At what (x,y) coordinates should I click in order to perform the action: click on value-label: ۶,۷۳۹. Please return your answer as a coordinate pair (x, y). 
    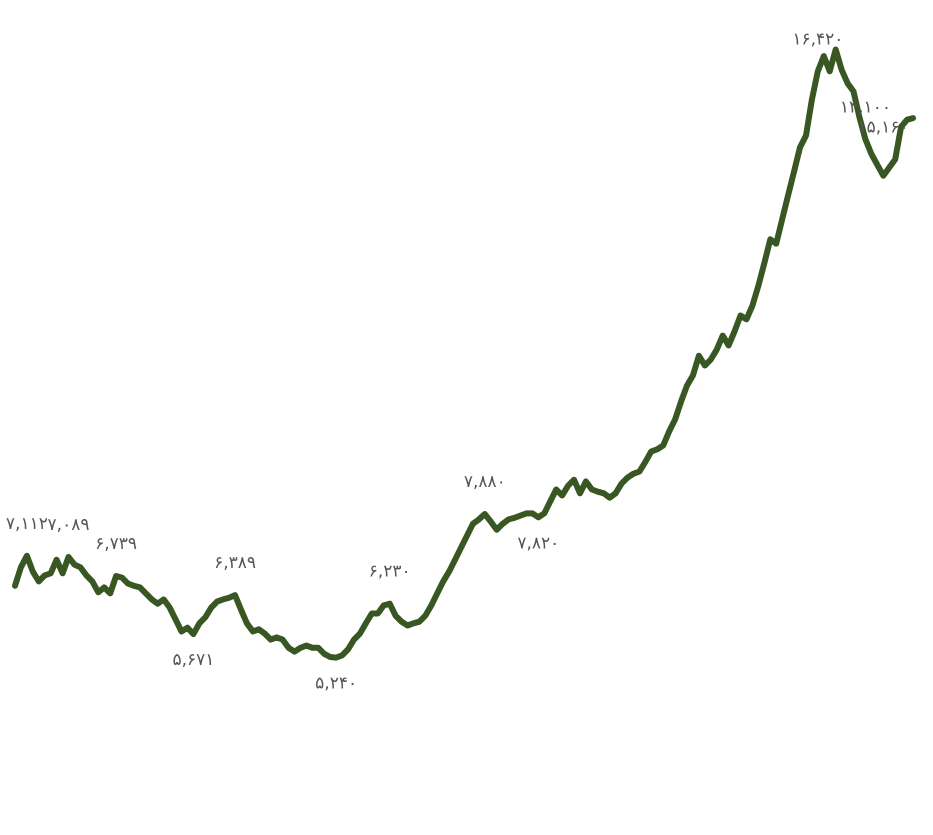
    Looking at the image, I should click on (116, 544).